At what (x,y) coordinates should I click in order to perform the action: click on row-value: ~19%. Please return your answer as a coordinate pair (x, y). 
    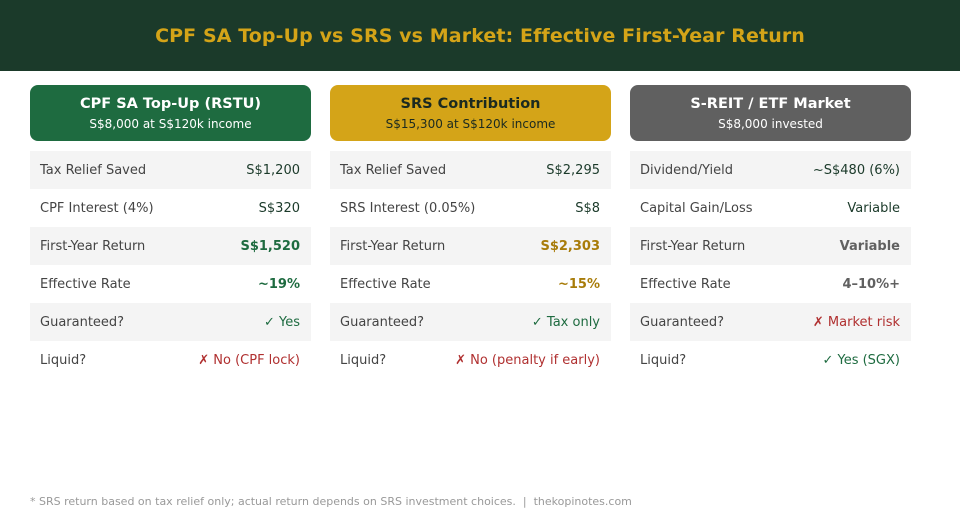
    Looking at the image, I should click on (278, 284).